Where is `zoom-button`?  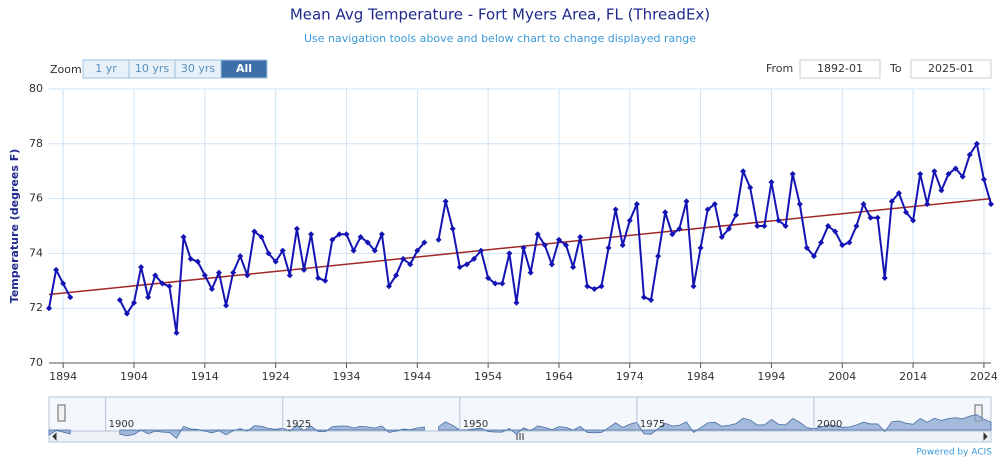 zoom-button is located at coordinates (244, 69).